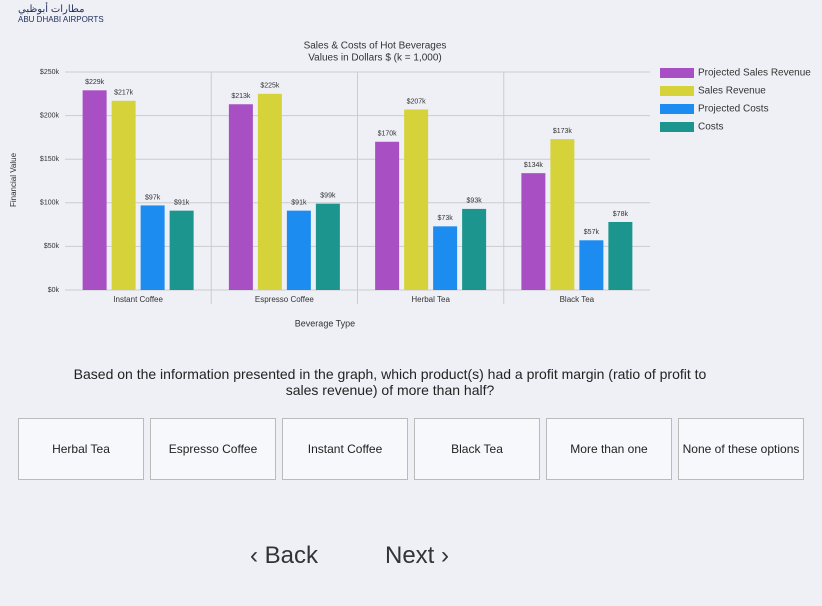  What do you see at coordinates (577, 299) in the screenshot?
I see `x-tick-label: Black Tea` at bounding box center [577, 299].